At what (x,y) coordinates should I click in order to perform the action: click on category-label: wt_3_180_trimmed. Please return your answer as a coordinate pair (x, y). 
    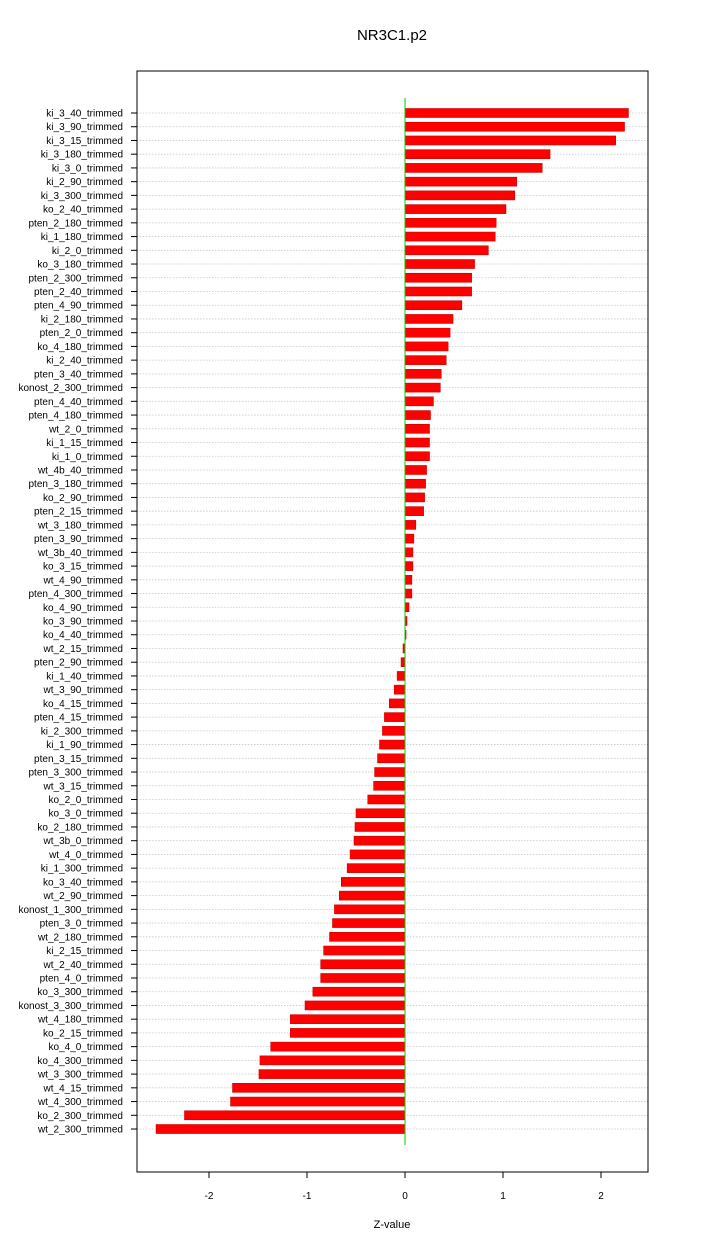
    Looking at the image, I should click on (80, 525).